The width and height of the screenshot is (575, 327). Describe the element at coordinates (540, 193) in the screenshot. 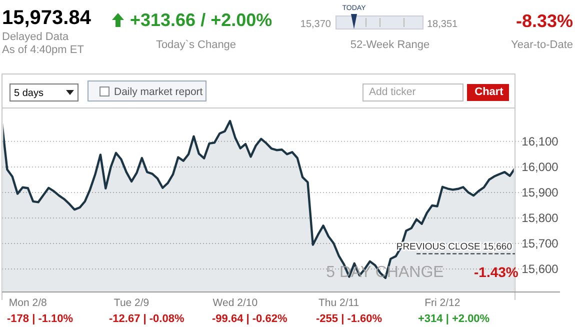

I see `y-tick-label: 15,900` at that location.